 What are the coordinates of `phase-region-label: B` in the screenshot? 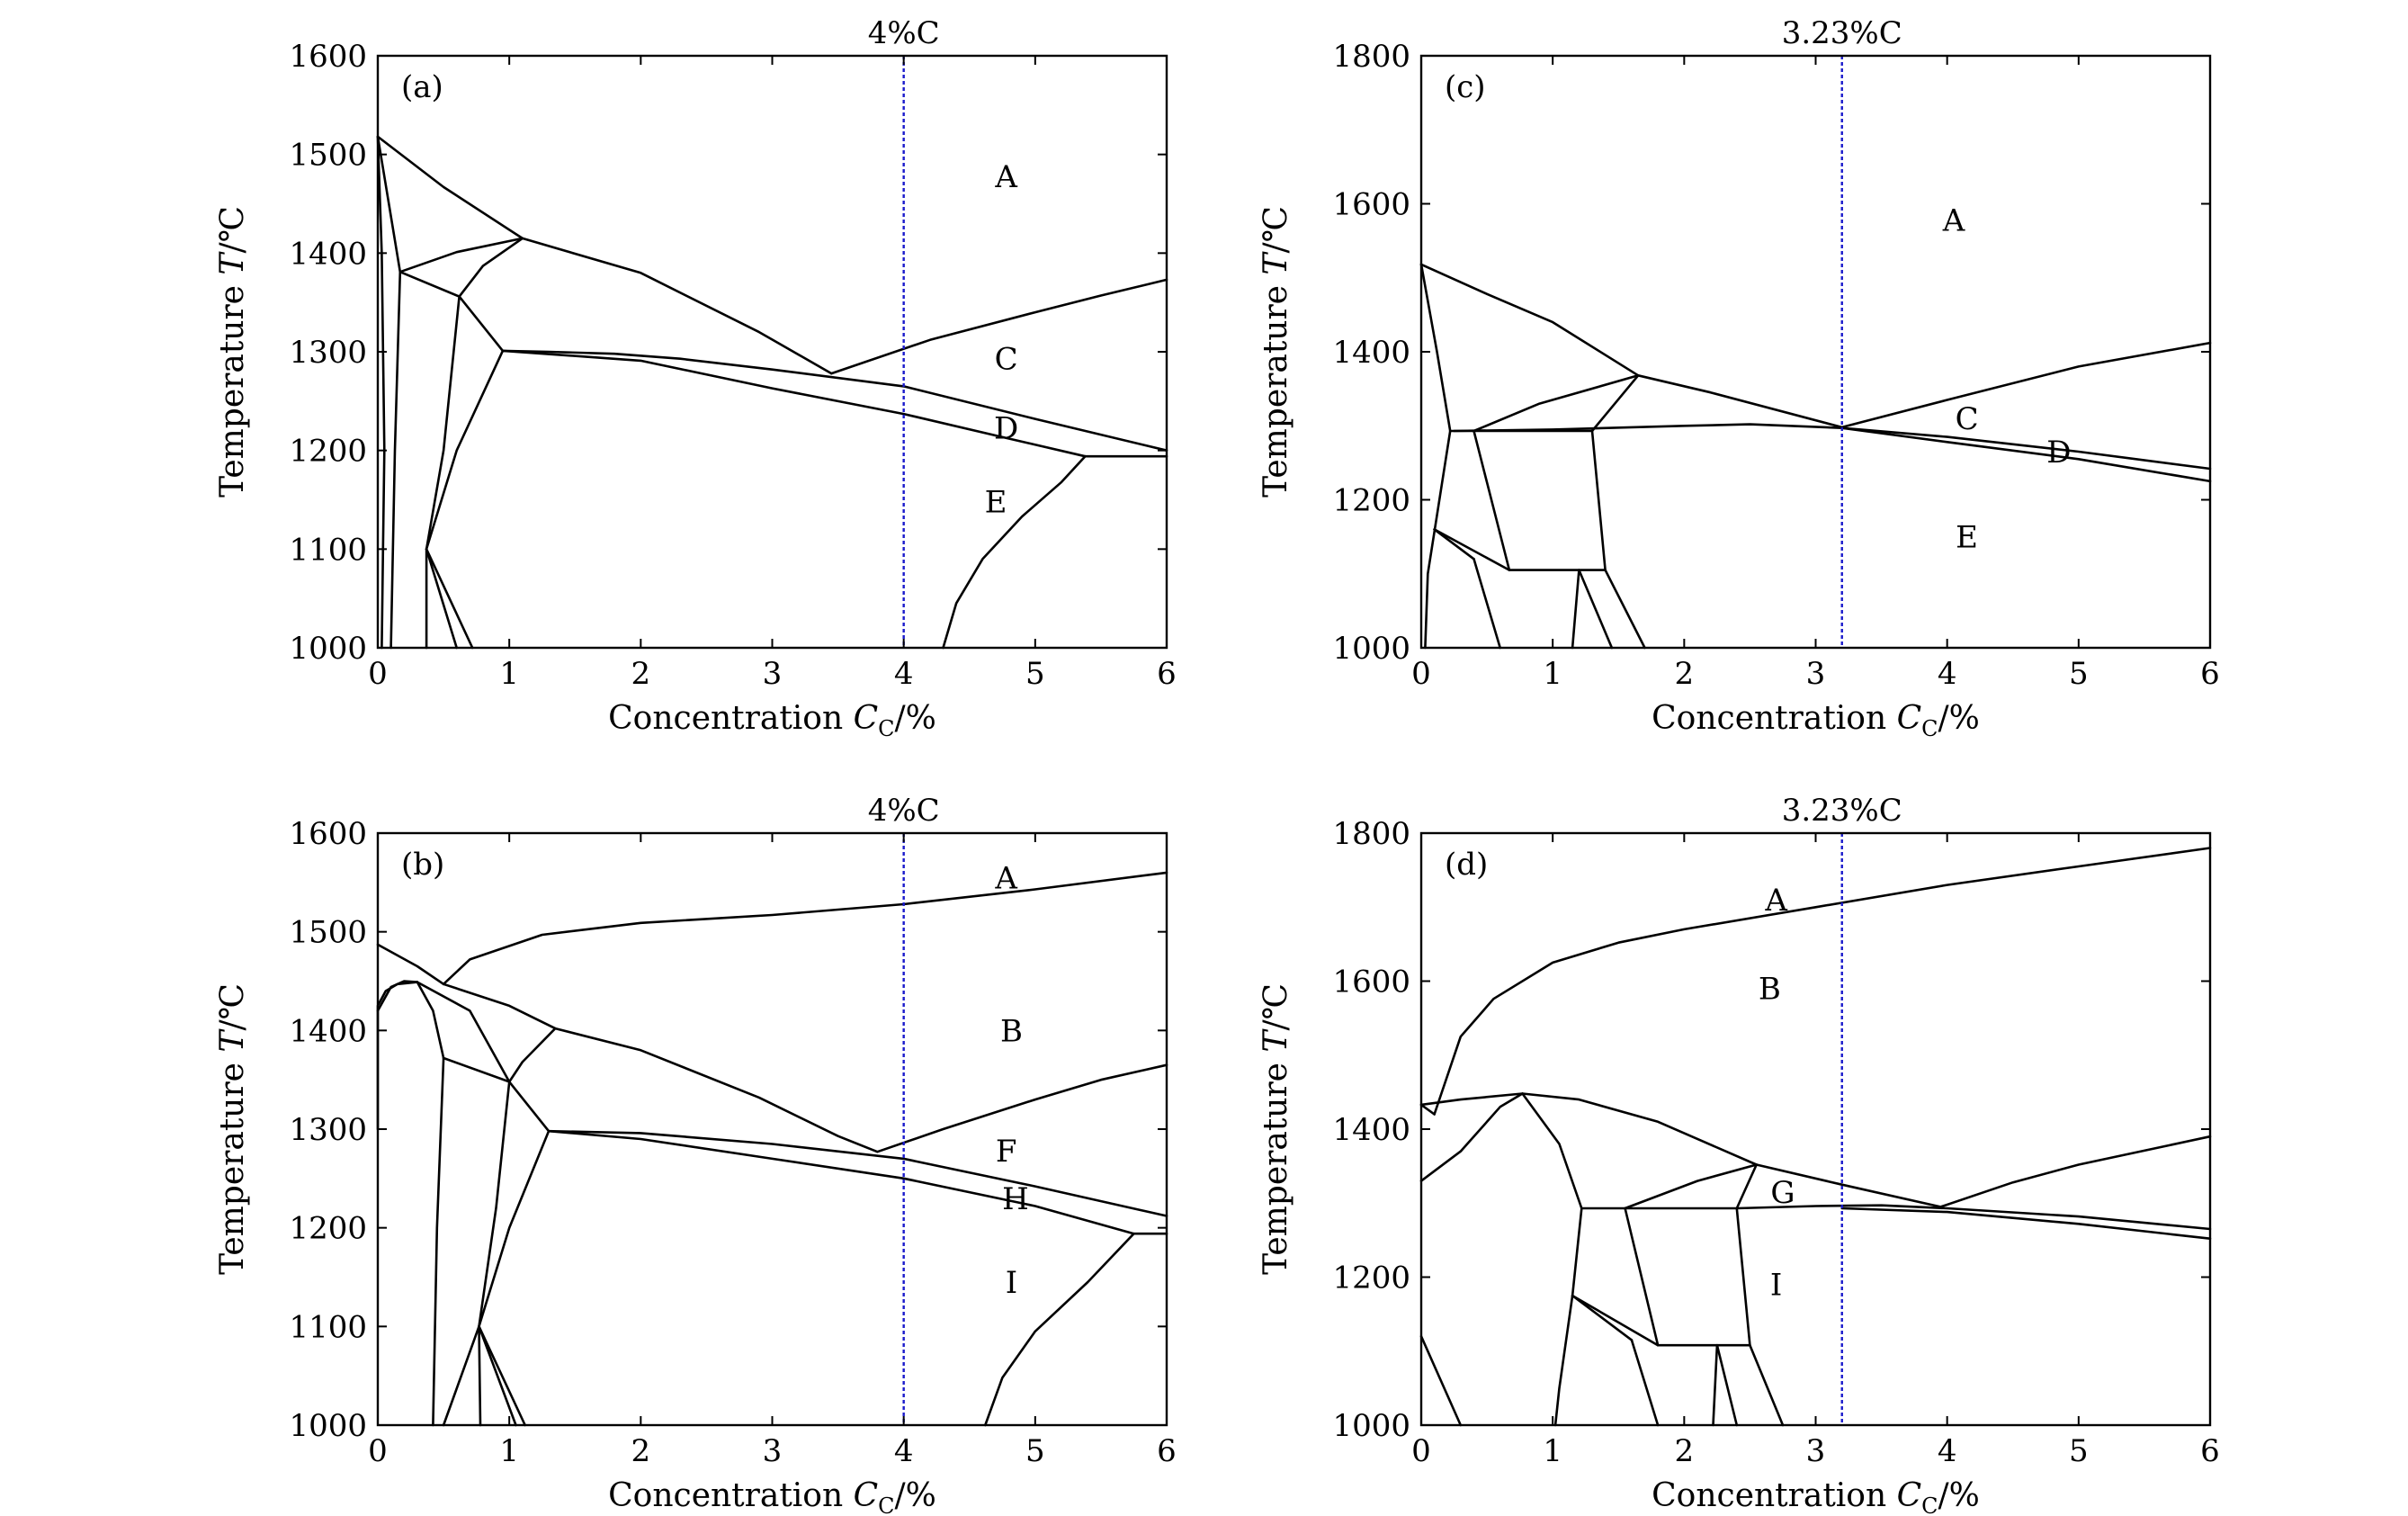 It's located at (1770, 990).